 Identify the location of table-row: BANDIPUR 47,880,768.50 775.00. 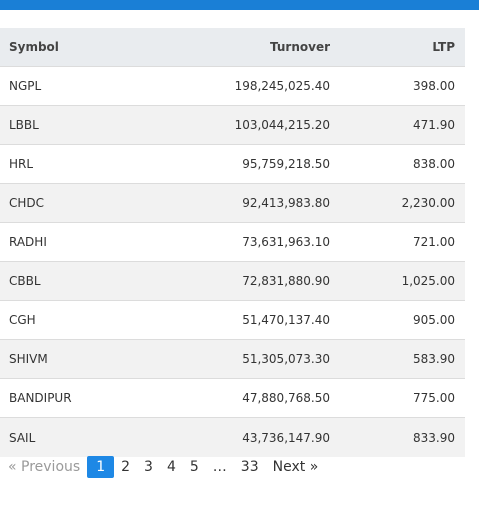
(232, 398).